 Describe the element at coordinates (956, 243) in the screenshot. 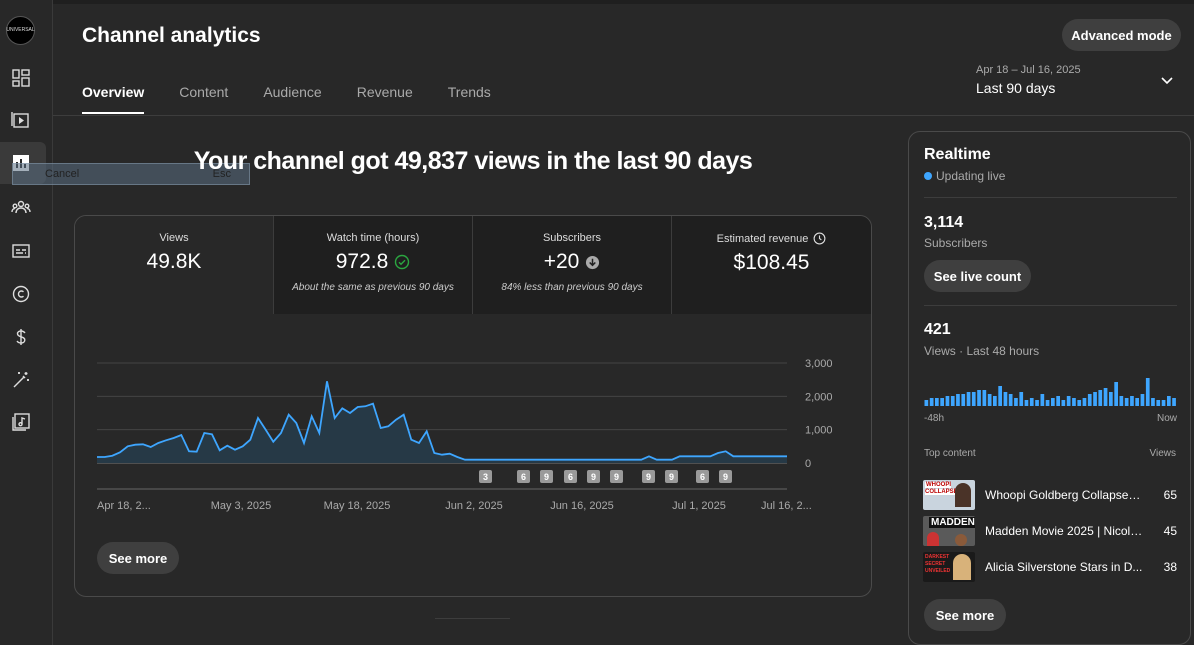

I see `realtime-subscribers-label: Subscribers` at that location.